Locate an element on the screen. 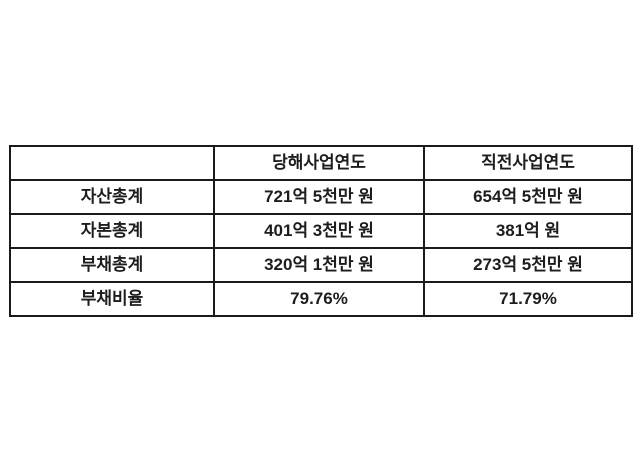  cell-total-assets-previous: 654억 5천만 원 is located at coordinates (528, 197).